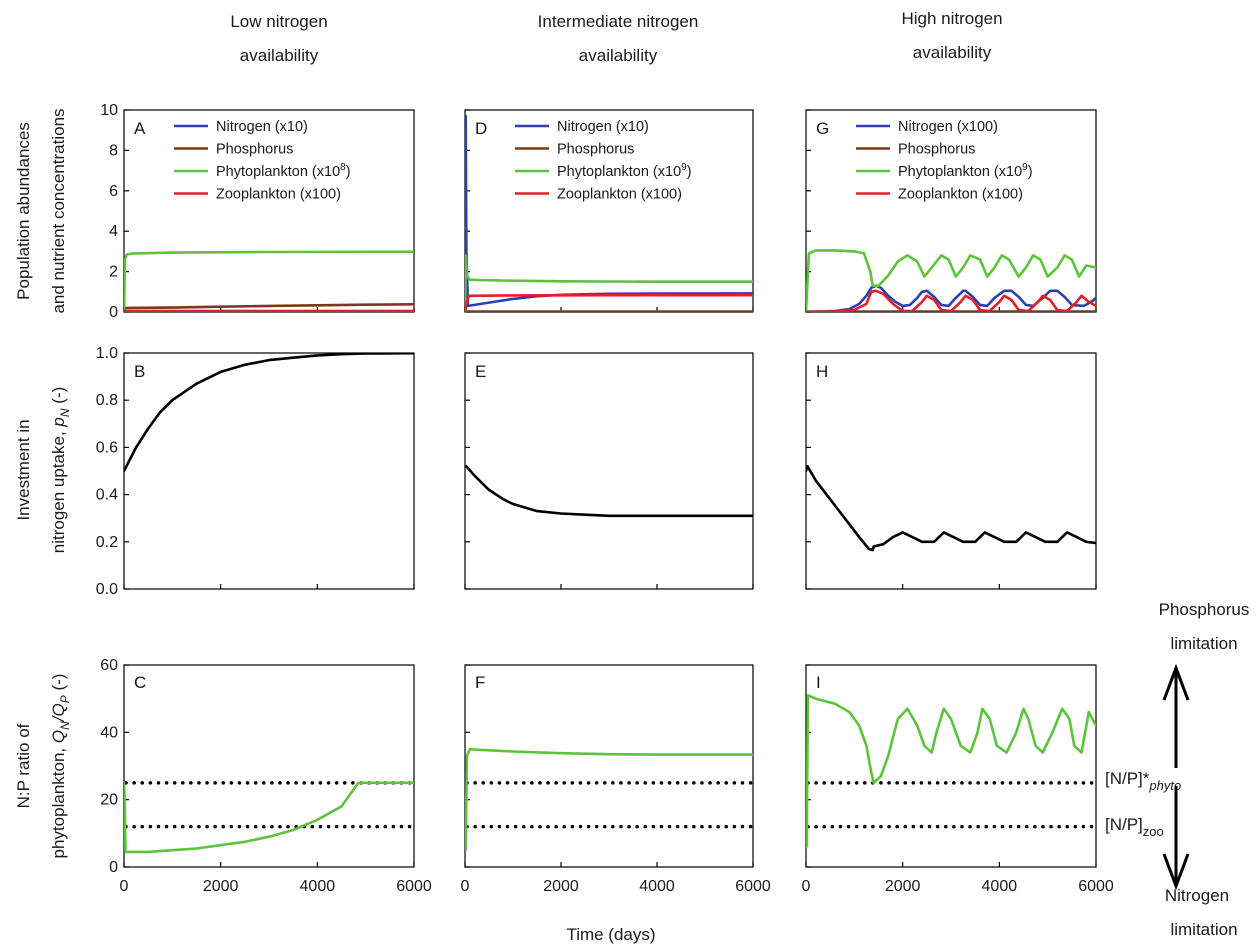 Image resolution: width=1257 pixels, height=947 pixels. Describe the element at coordinates (822, 128) in the screenshot. I see `panel-g-letter: G` at that location.